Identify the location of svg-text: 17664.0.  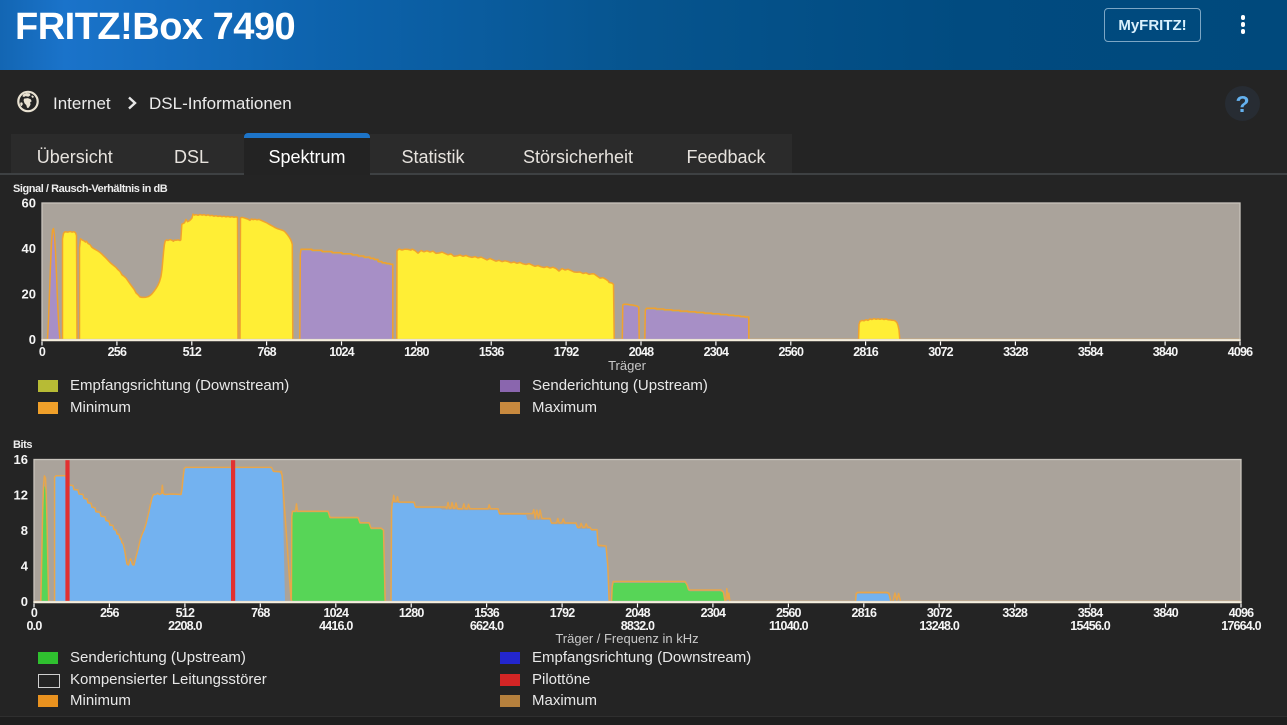
(1241, 626).